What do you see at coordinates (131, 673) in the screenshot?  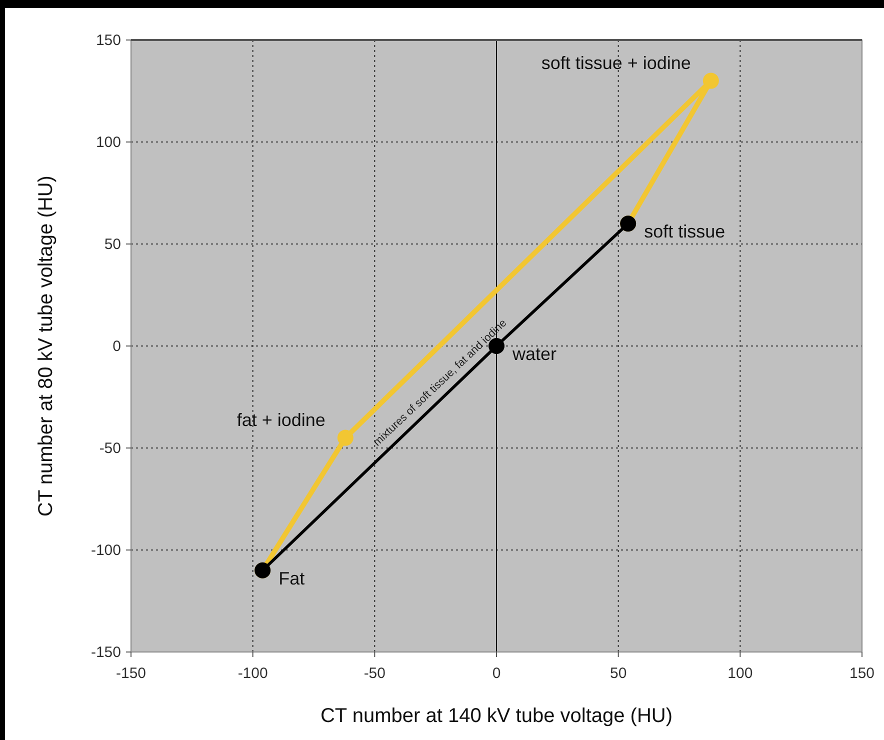 I see `x-tick-label: -150` at bounding box center [131, 673].